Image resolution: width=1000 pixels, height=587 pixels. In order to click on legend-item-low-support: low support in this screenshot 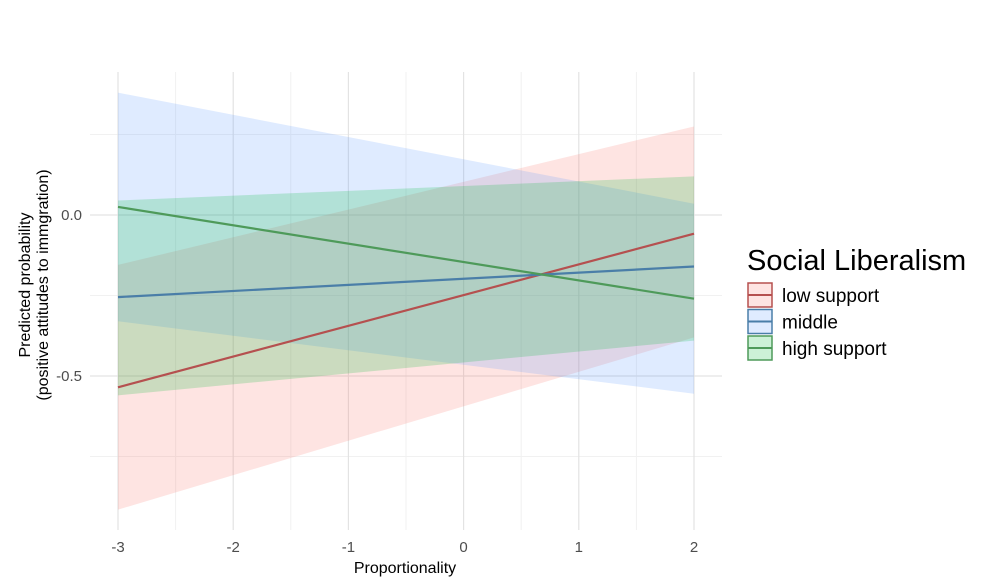, I will do `click(813, 295)`.